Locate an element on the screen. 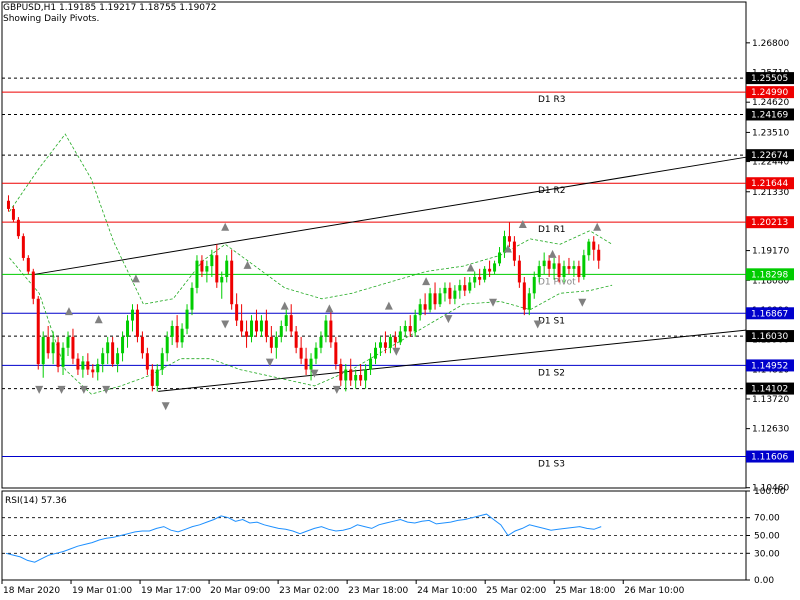 This screenshot has height=600, width=800. price-badge-text: 1.21644 is located at coordinates (769, 184).